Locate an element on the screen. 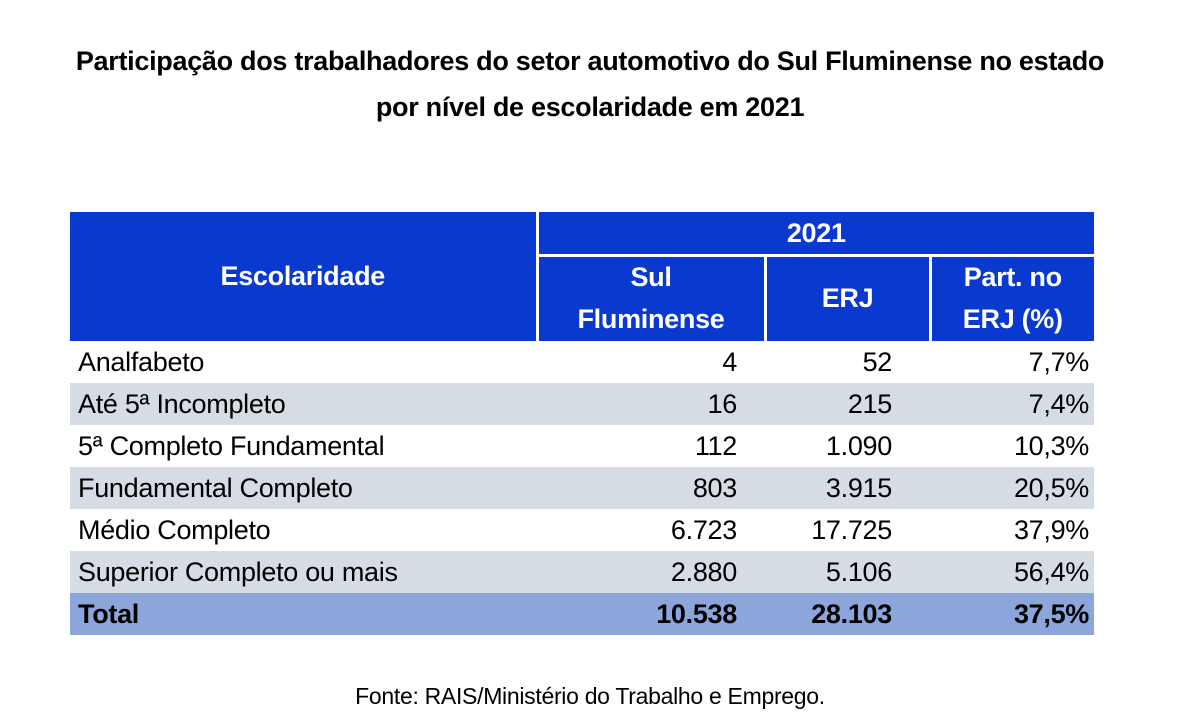  header-row-subcolumns: Sul Fluminense ERJ Part. no ERJ (%) is located at coordinates (582, 298).